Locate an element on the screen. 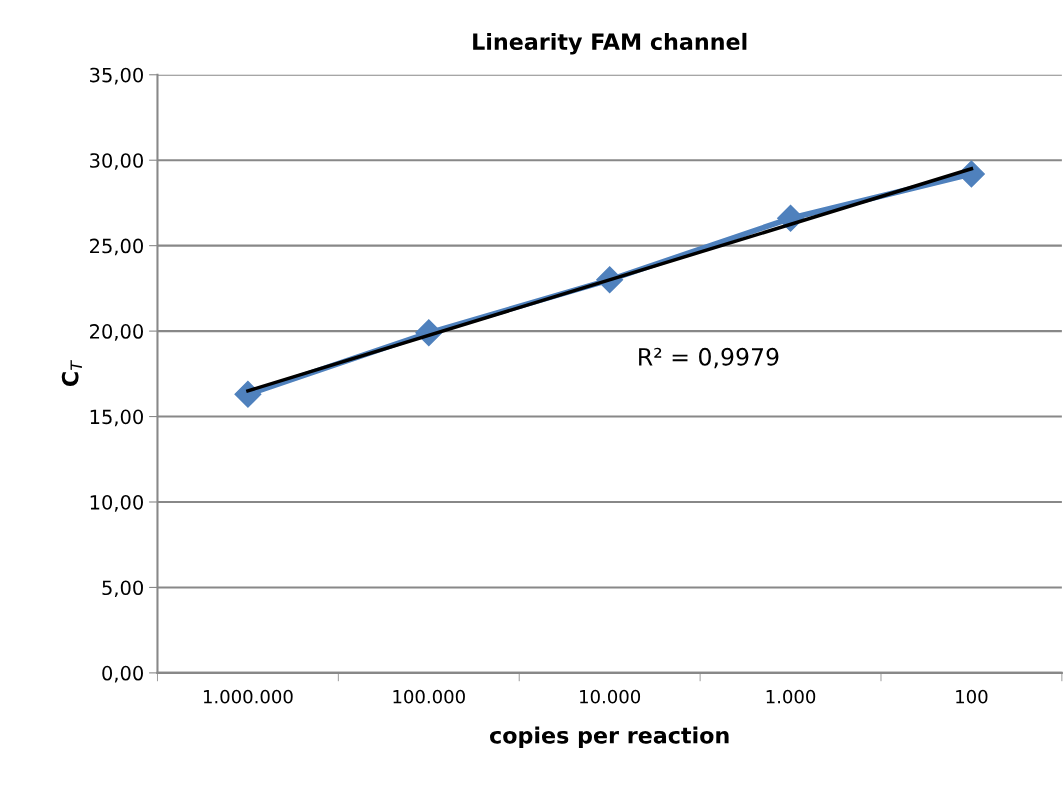 Image resolution: width=1064 pixels, height=787 pixels. y-tick-label: 35,00 is located at coordinates (116, 76).